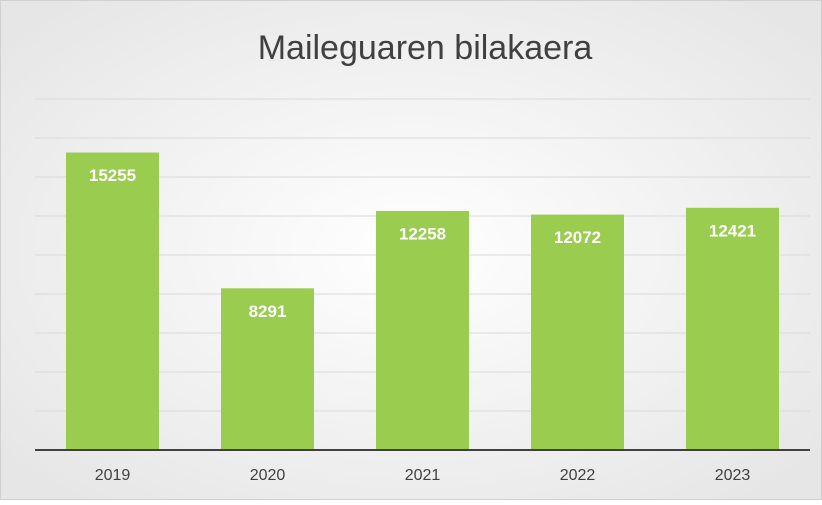 The width and height of the screenshot is (822, 505). What do you see at coordinates (268, 475) in the screenshot?
I see `x-tick-label: 2020` at bounding box center [268, 475].